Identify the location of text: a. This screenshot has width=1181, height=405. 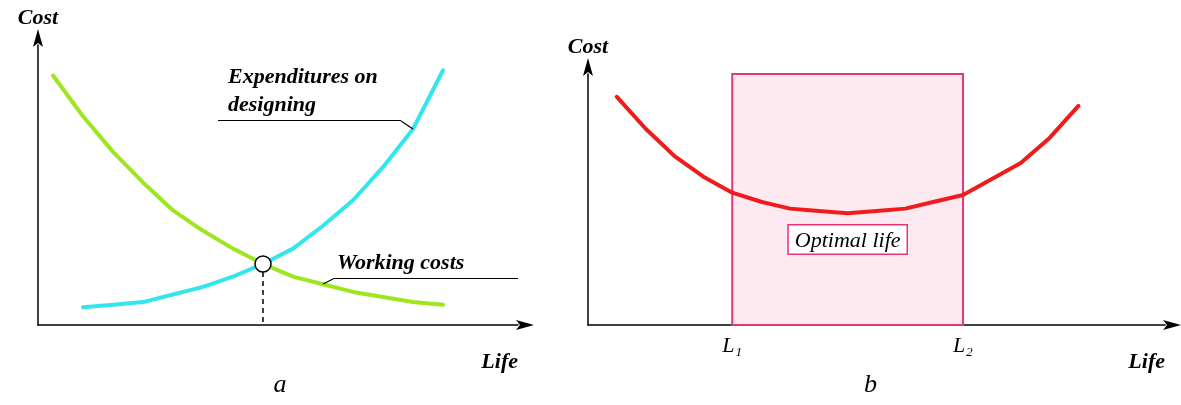
(280, 383).